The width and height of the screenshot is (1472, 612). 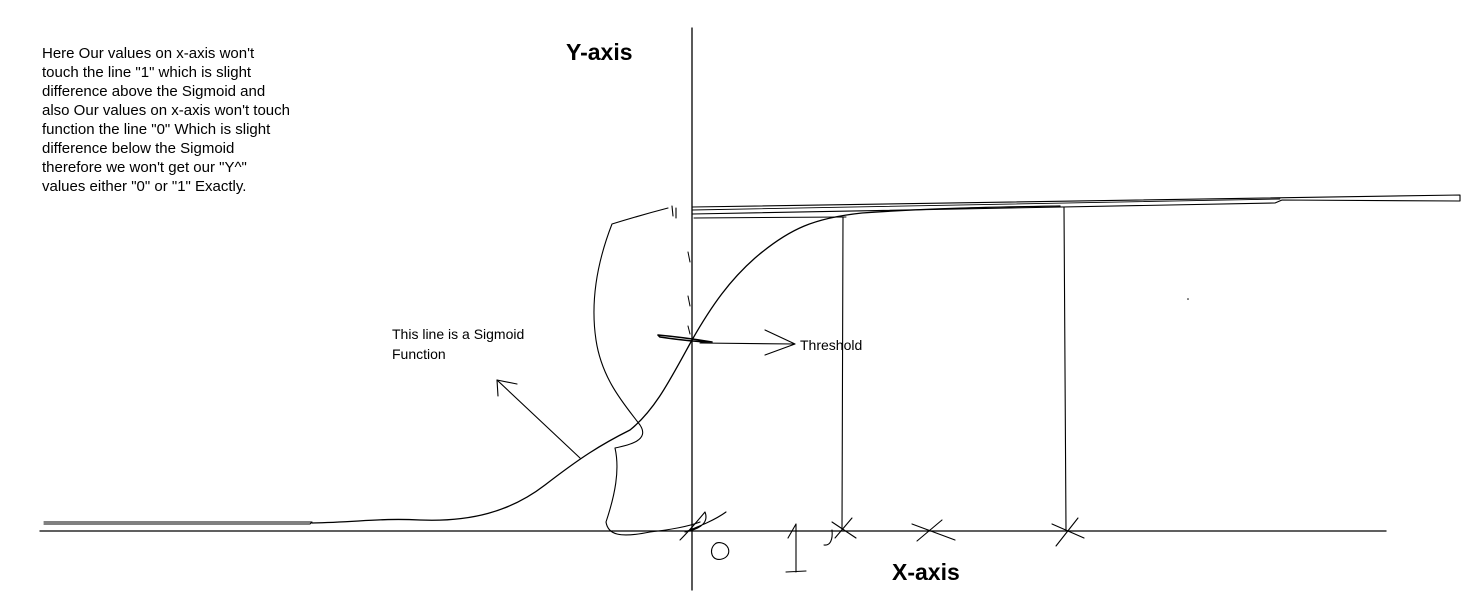 What do you see at coordinates (831, 345) in the screenshot?
I see `threshold-label: Threshold` at bounding box center [831, 345].